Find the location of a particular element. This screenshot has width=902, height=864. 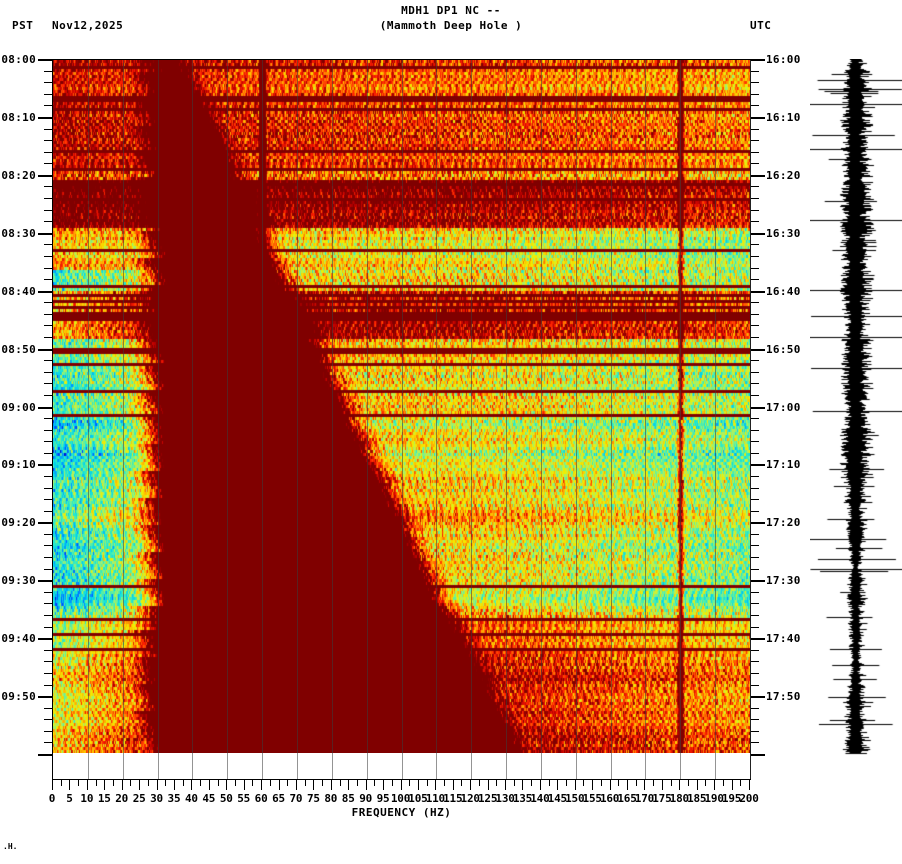

freq-label: 195 is located at coordinates (731, 798).